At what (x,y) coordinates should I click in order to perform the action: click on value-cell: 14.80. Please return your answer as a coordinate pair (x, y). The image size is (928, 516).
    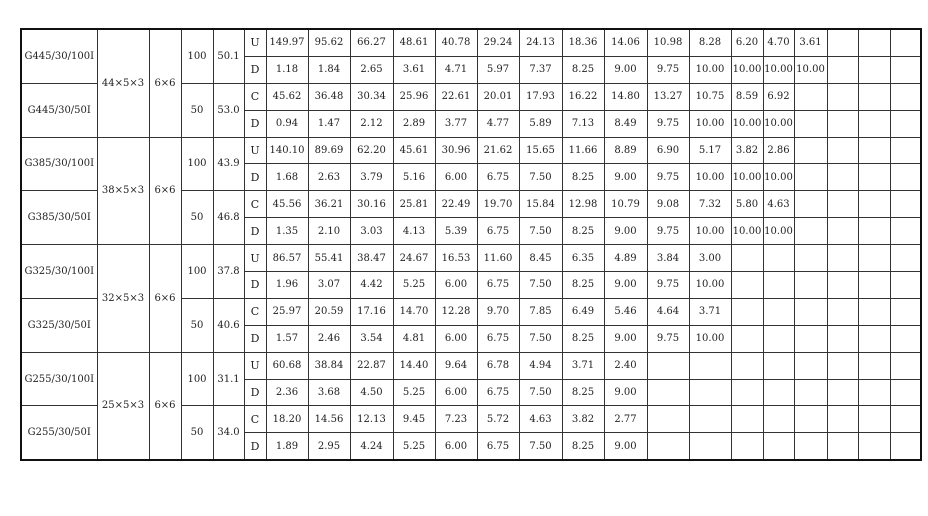
    Looking at the image, I should click on (625, 96).